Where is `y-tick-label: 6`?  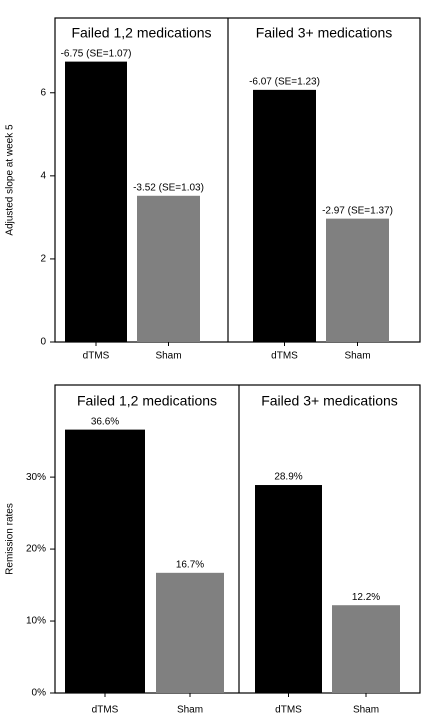 y-tick-label: 6 is located at coordinates (43, 92).